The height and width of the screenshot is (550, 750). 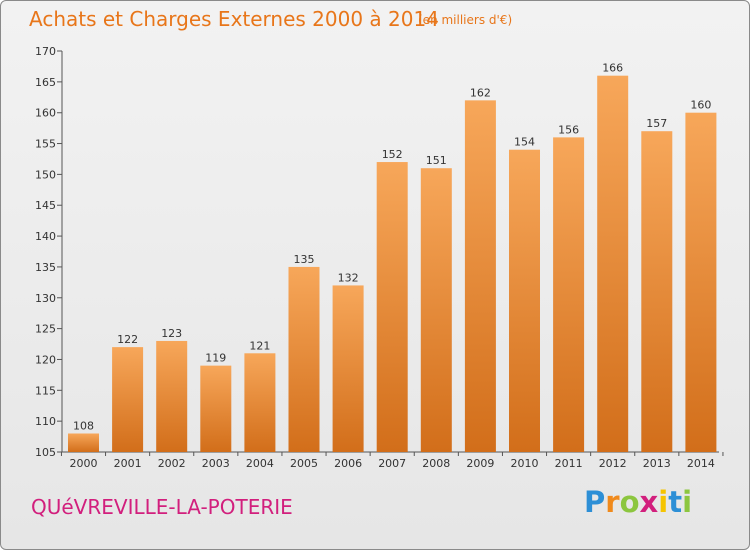 What do you see at coordinates (392, 154) in the screenshot?
I see `value-label-2007: 152` at bounding box center [392, 154].